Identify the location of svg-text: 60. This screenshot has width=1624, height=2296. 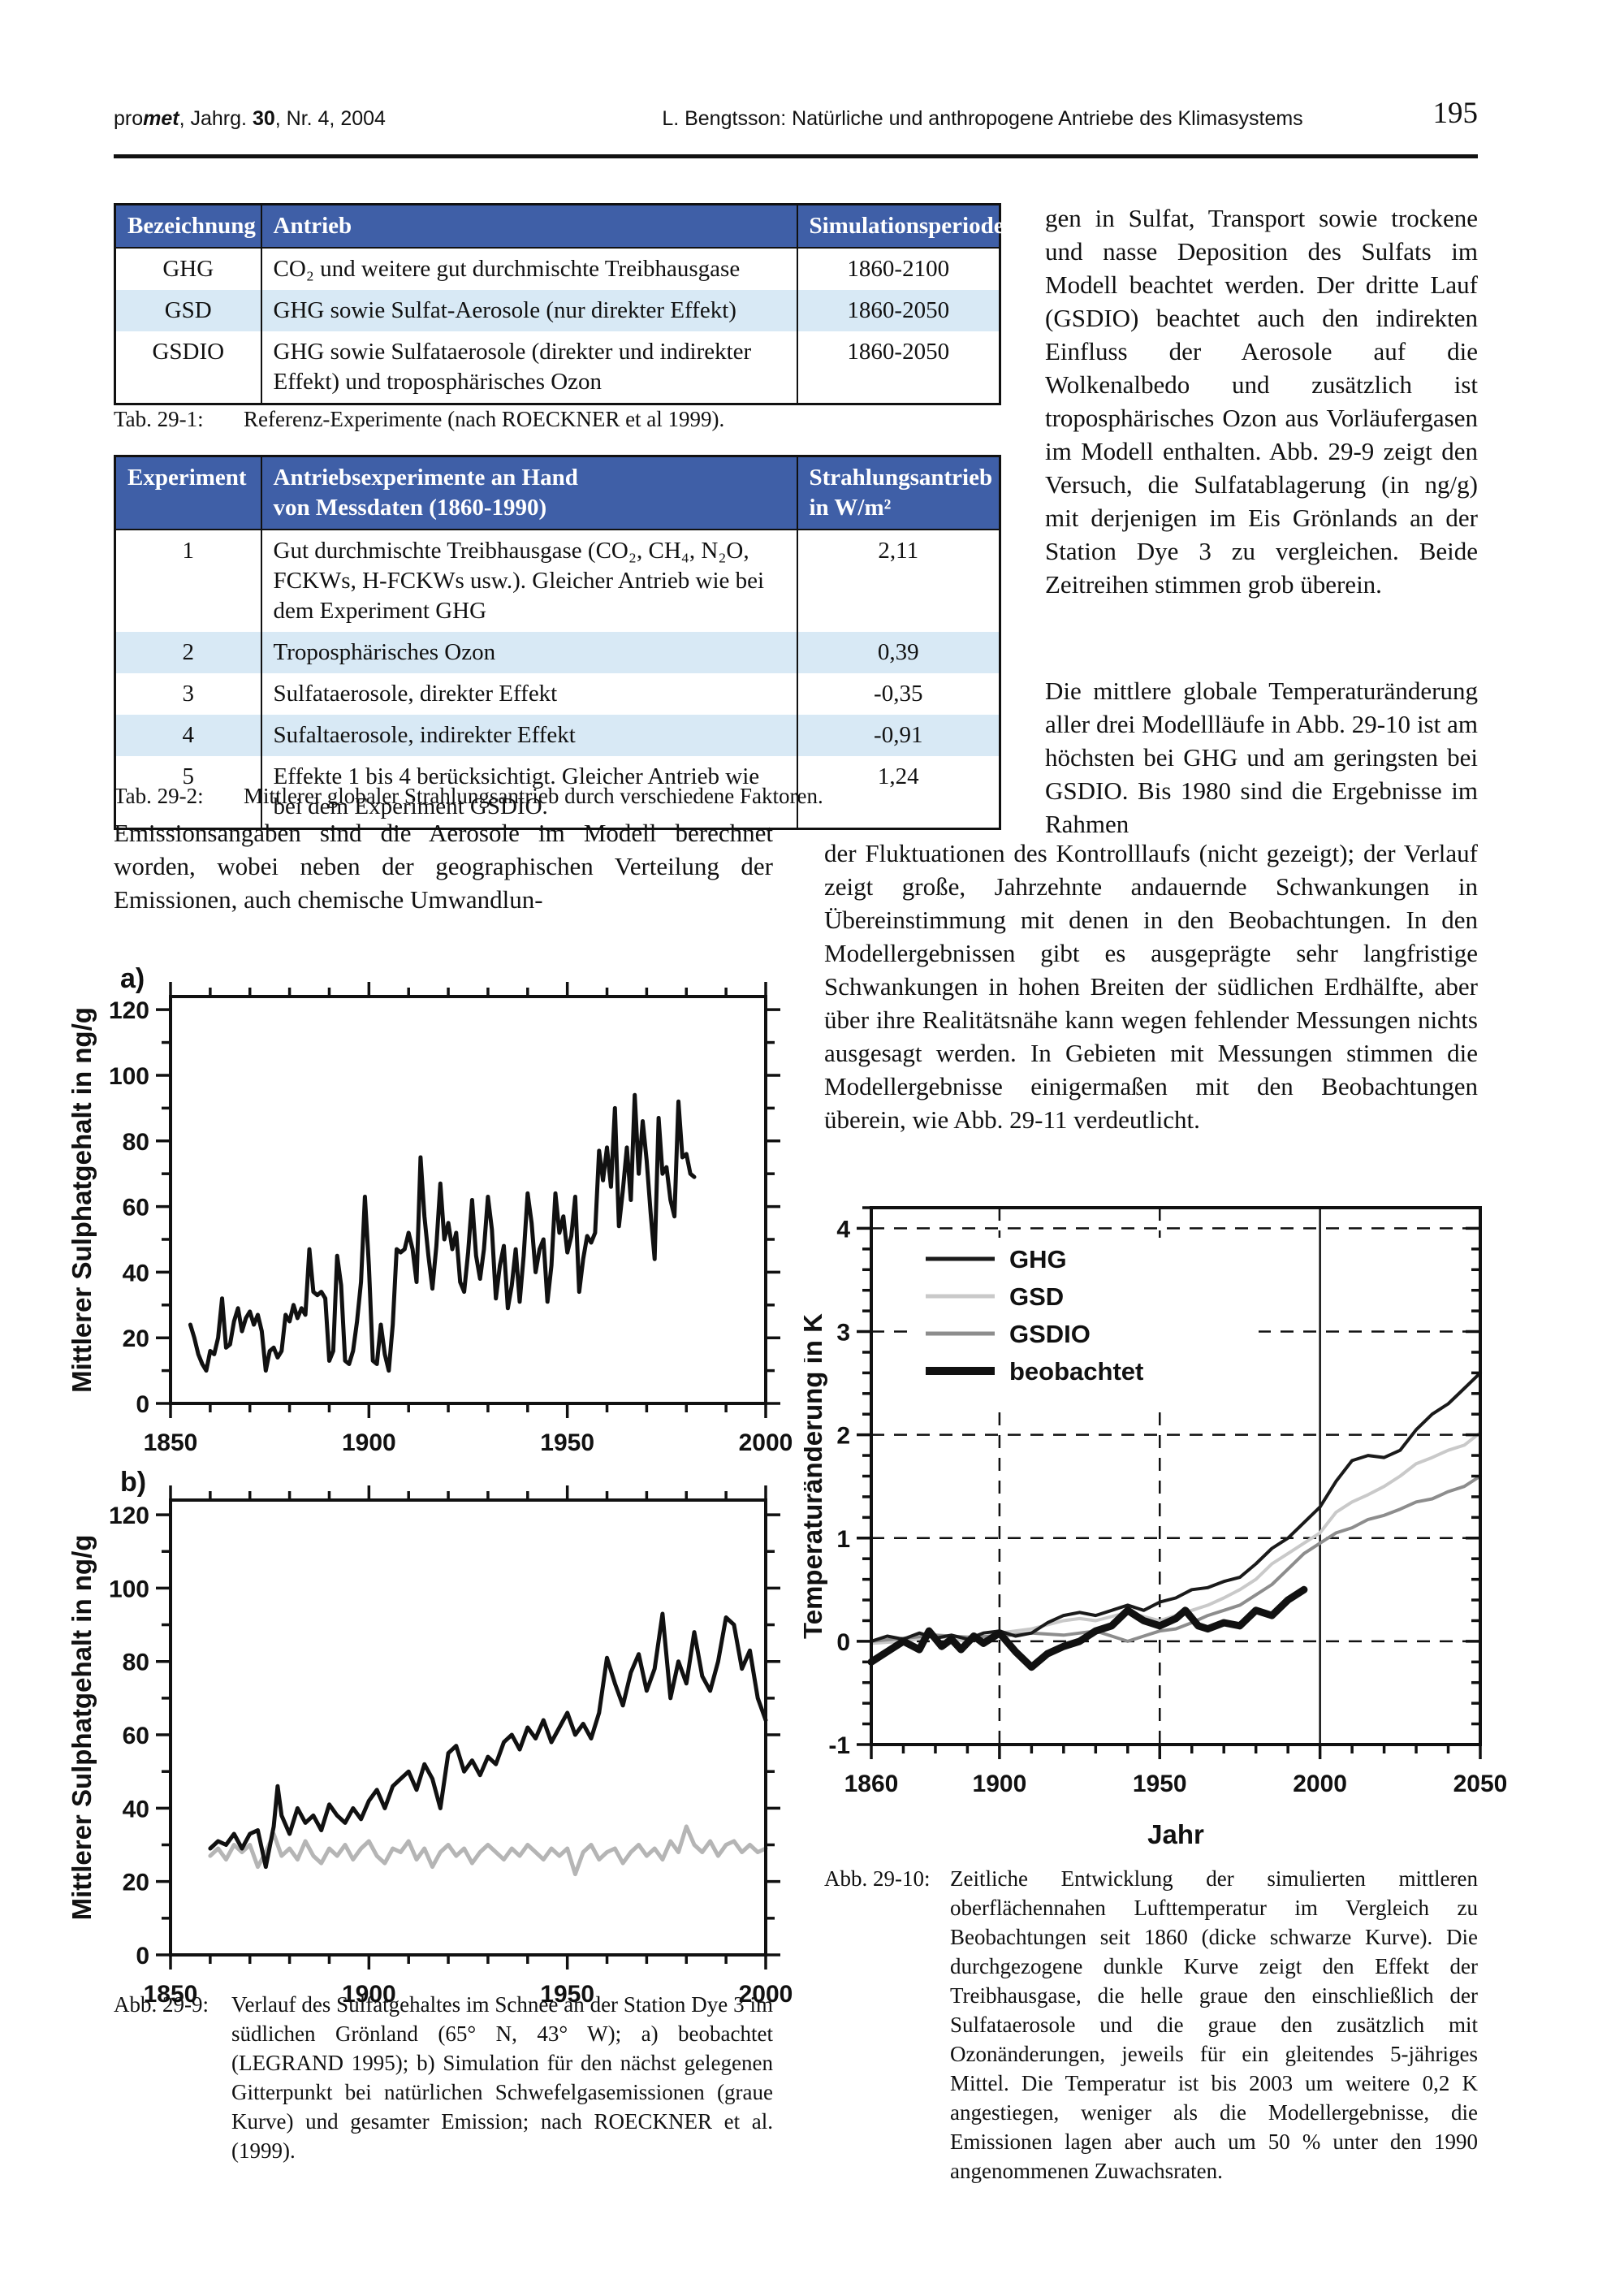
(136, 1208).